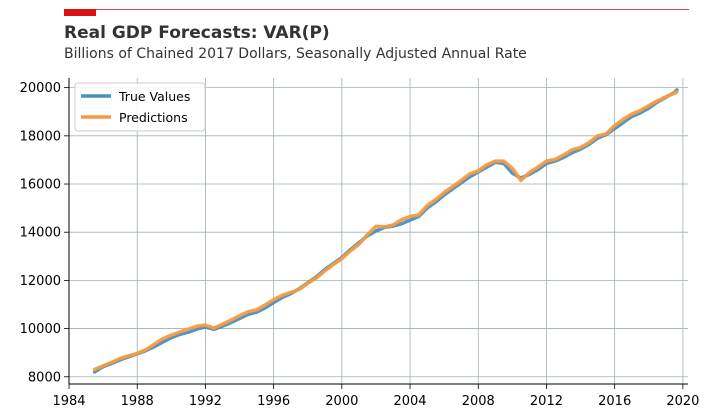 This screenshot has height=420, width=710. What do you see at coordinates (40, 136) in the screenshot?
I see `y-tick-label: 18000` at bounding box center [40, 136].